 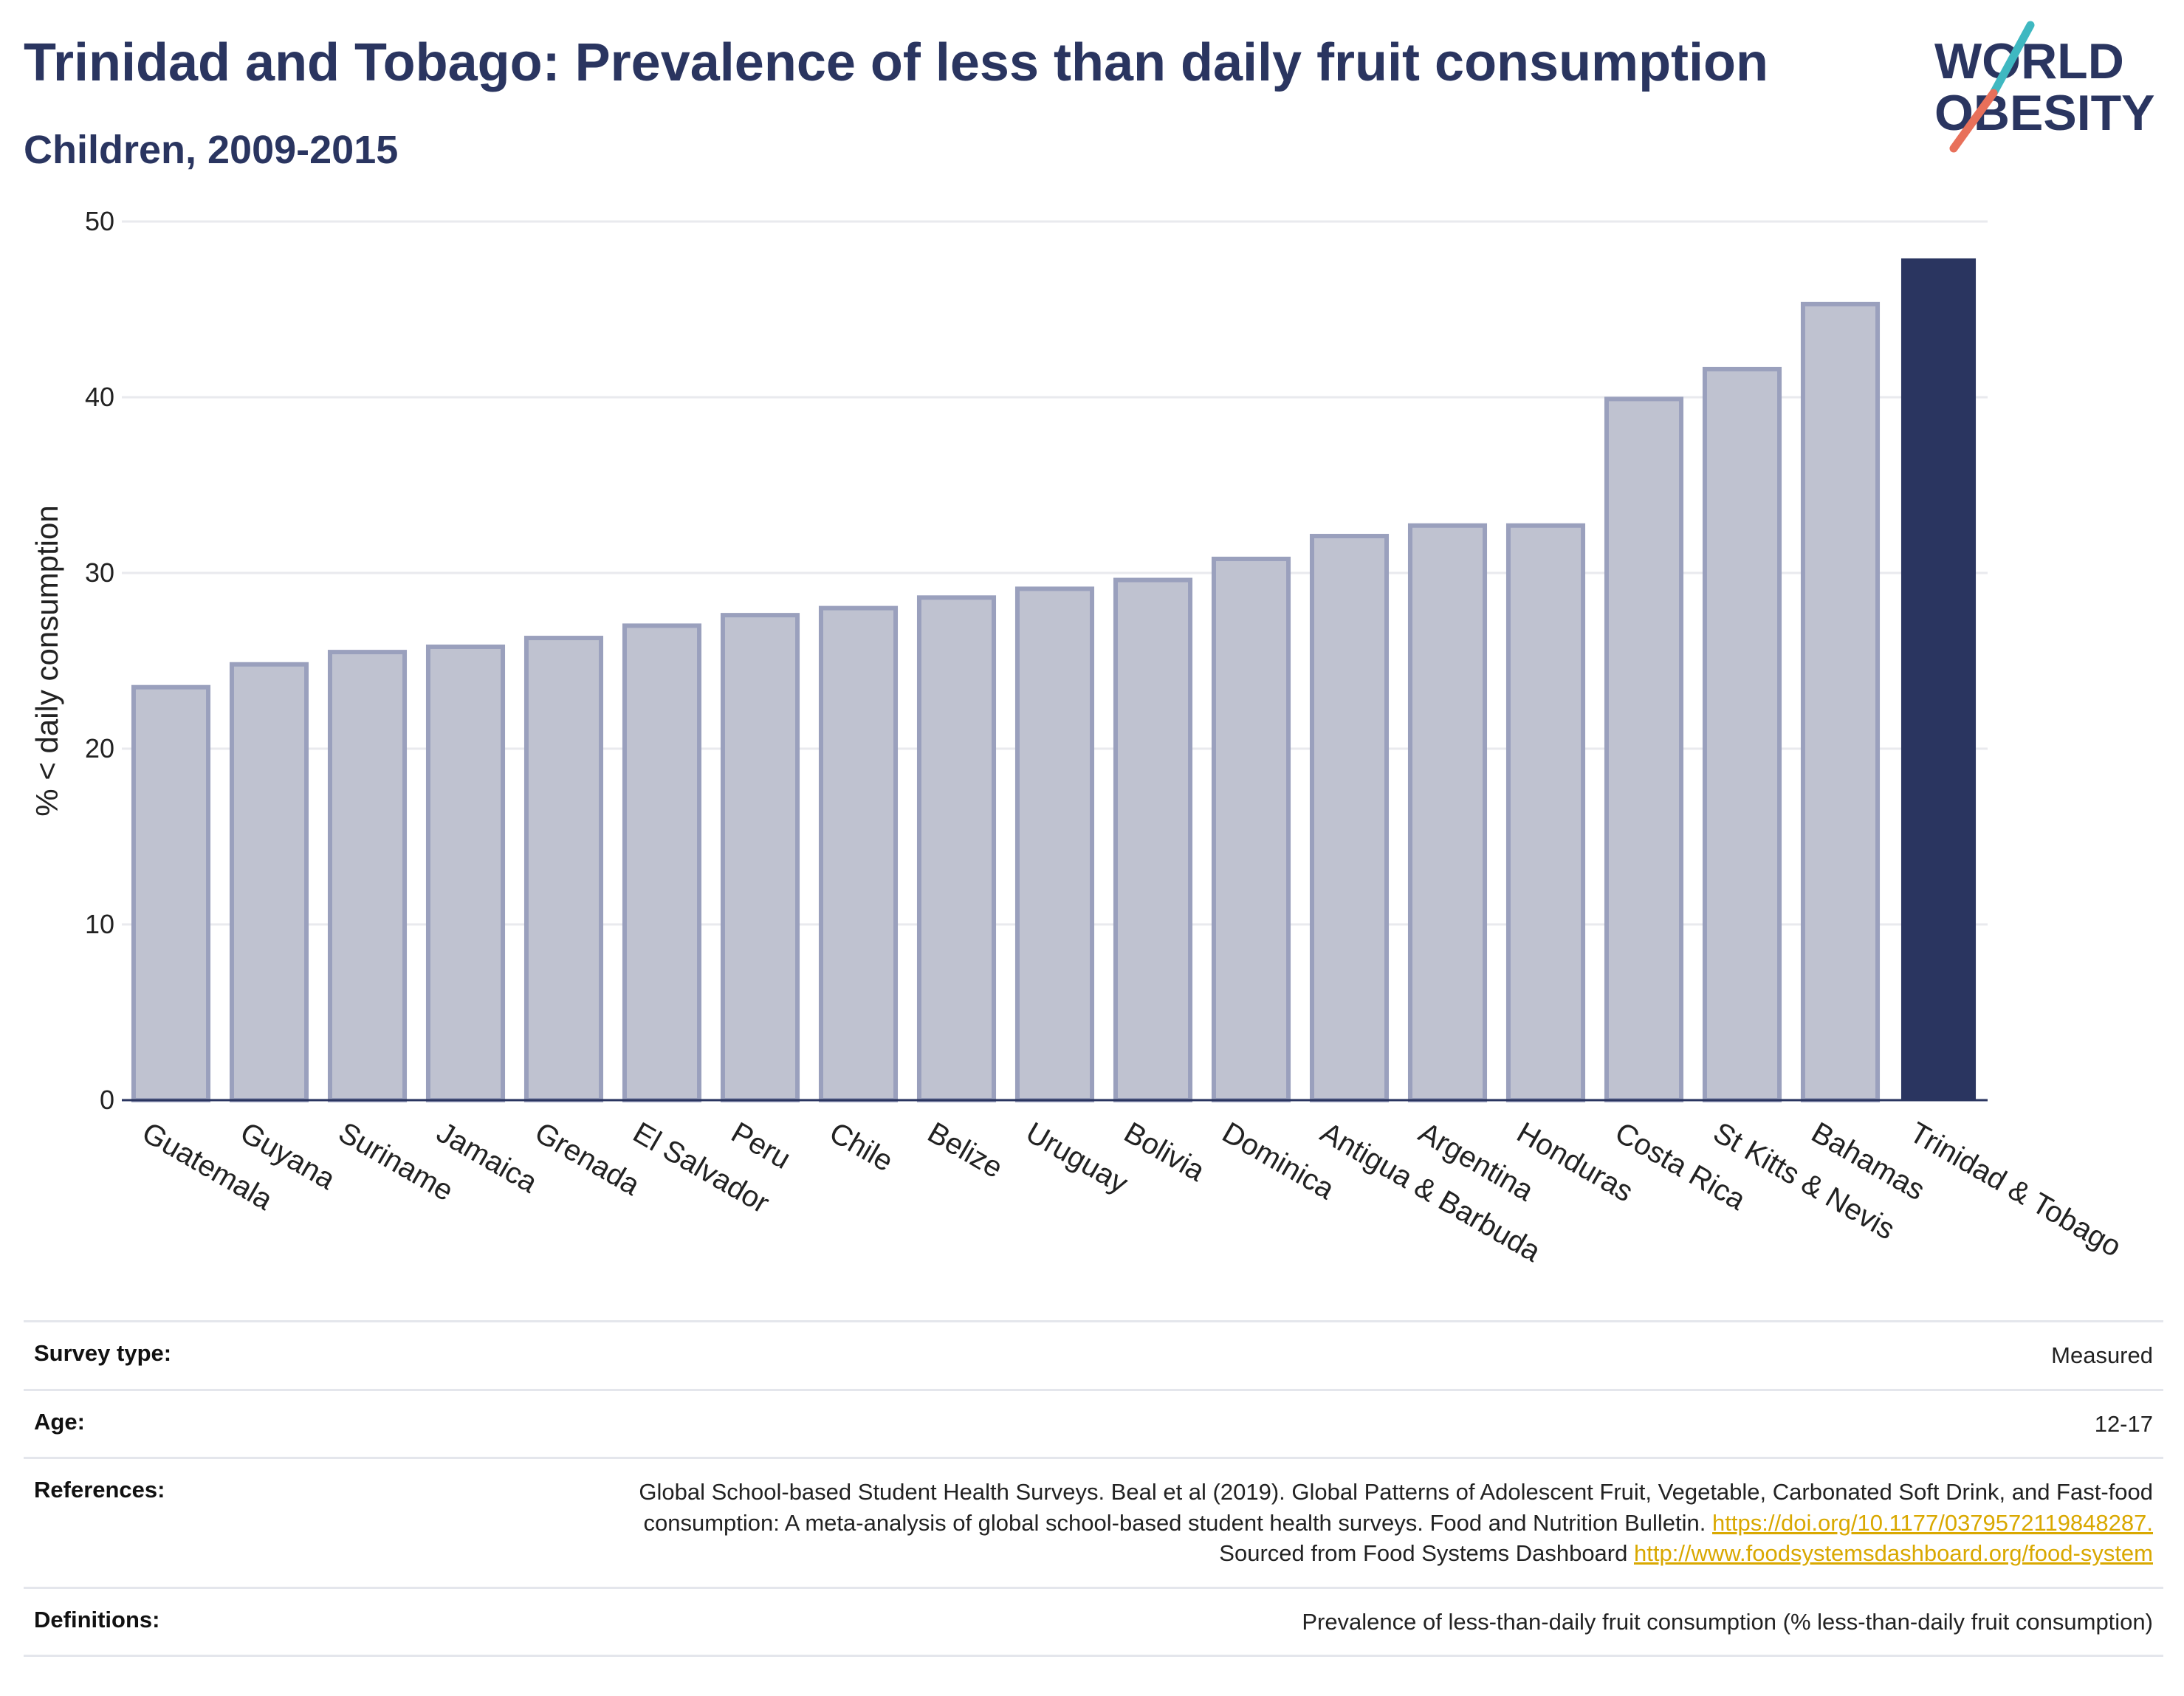 What do you see at coordinates (1278, 1161) in the screenshot?
I see `x-tick-label: Dominica` at bounding box center [1278, 1161].